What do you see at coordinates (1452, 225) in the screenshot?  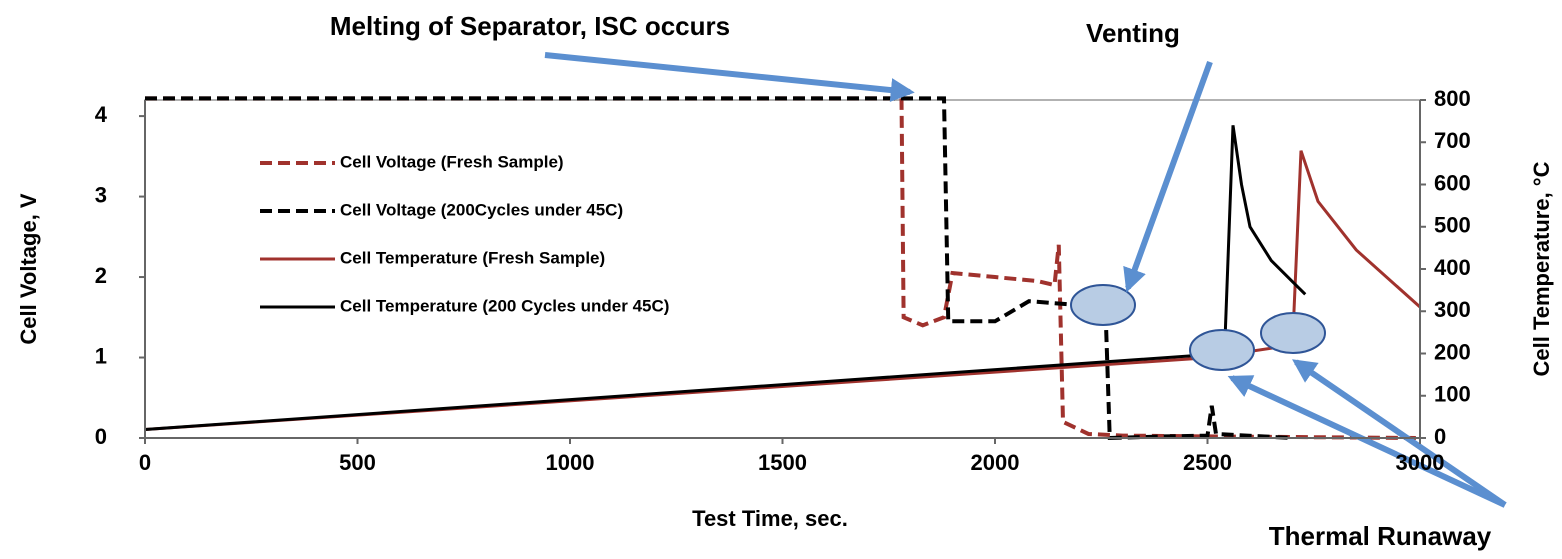 I see `y2-tick-label: 500` at bounding box center [1452, 225].